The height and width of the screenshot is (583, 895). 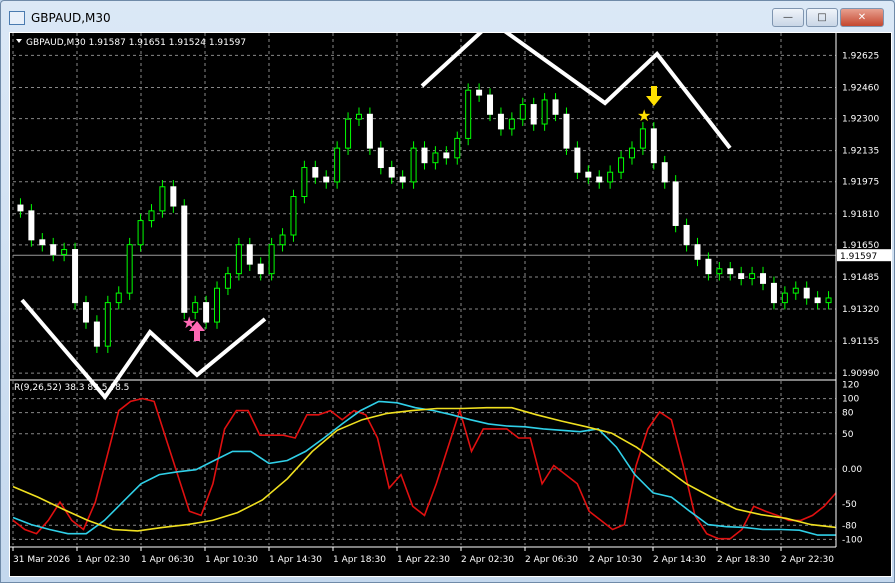 I want to click on time-label: 2 Apr 18:30, so click(x=743, y=560).